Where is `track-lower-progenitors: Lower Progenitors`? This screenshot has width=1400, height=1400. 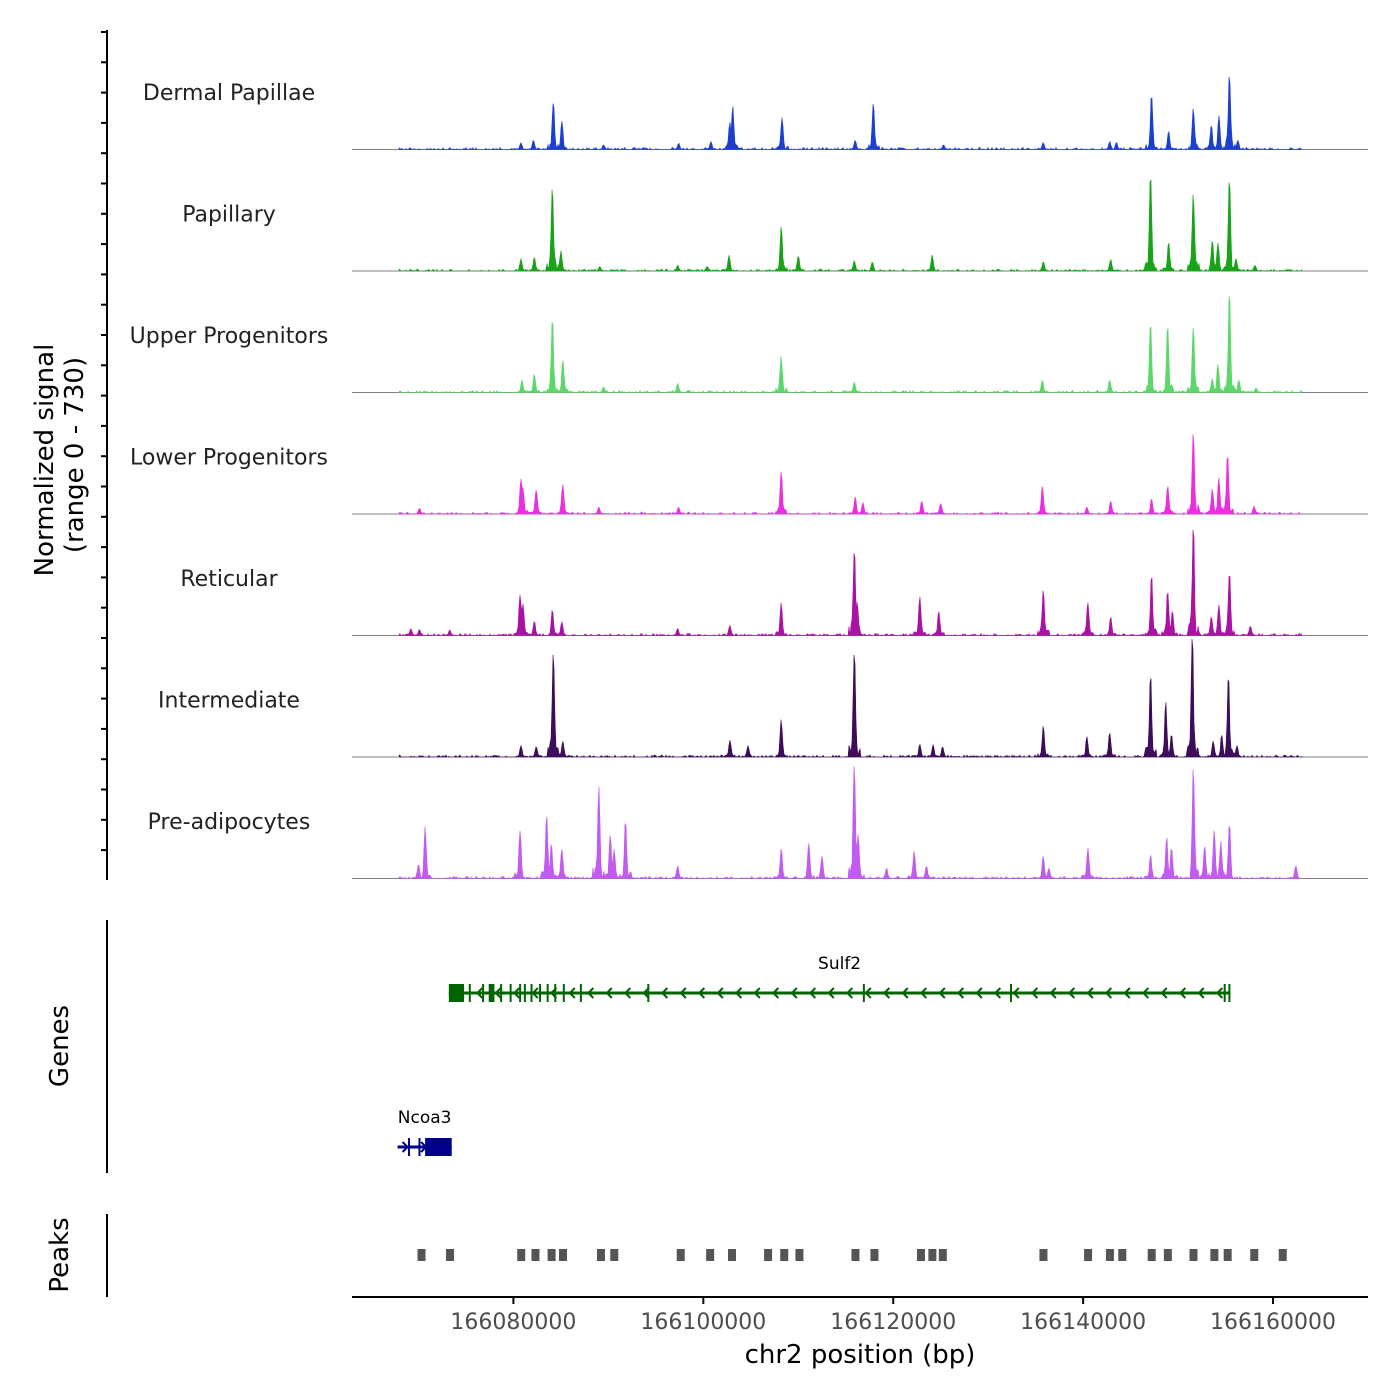
track-lower-progenitors: Lower Progenitors is located at coordinates (749, 474).